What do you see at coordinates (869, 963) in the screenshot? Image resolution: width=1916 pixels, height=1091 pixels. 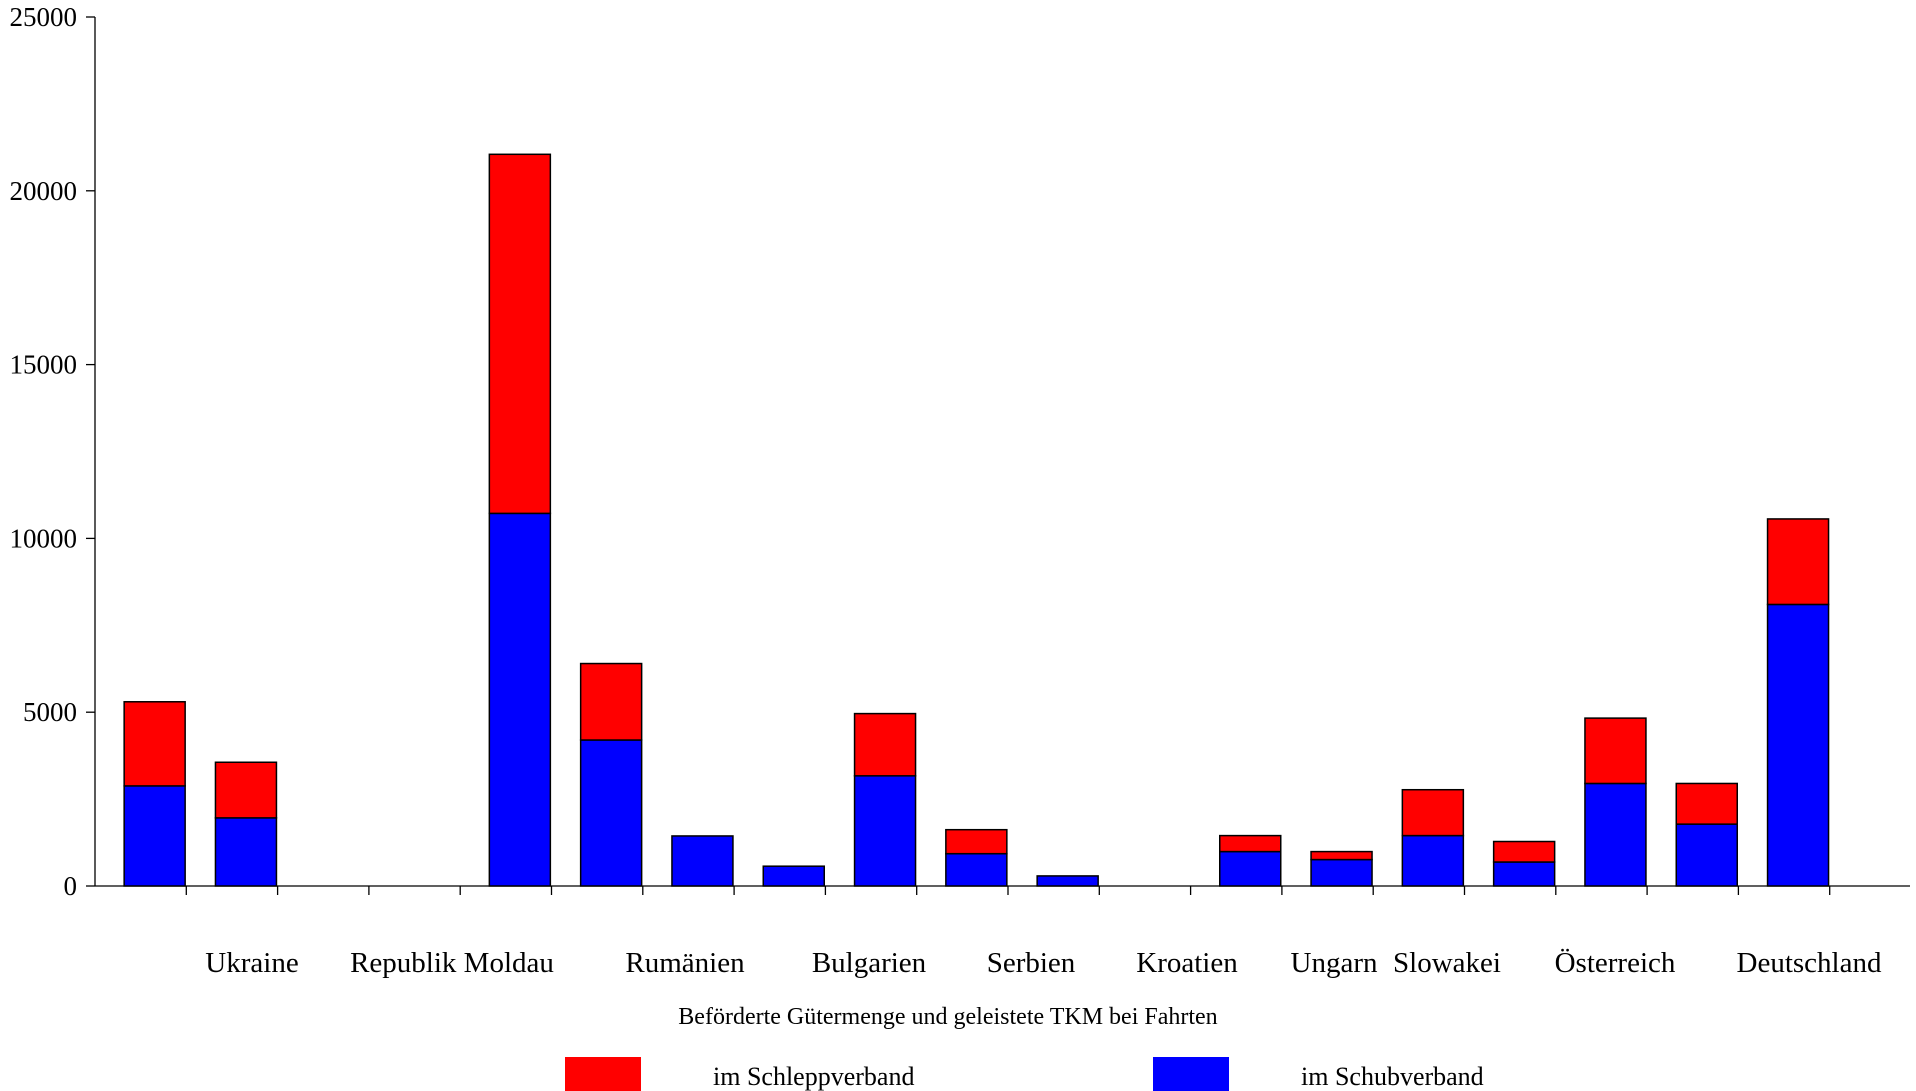 I see `country-label: Bulgarien` at bounding box center [869, 963].